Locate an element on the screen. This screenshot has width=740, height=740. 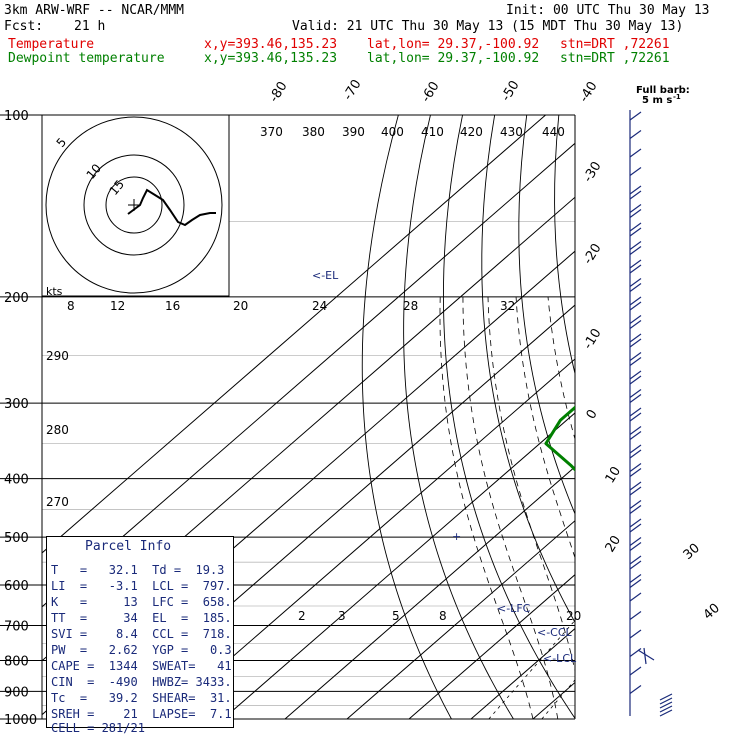
pressure-label-900: 900 is located at coordinates (16, 692).